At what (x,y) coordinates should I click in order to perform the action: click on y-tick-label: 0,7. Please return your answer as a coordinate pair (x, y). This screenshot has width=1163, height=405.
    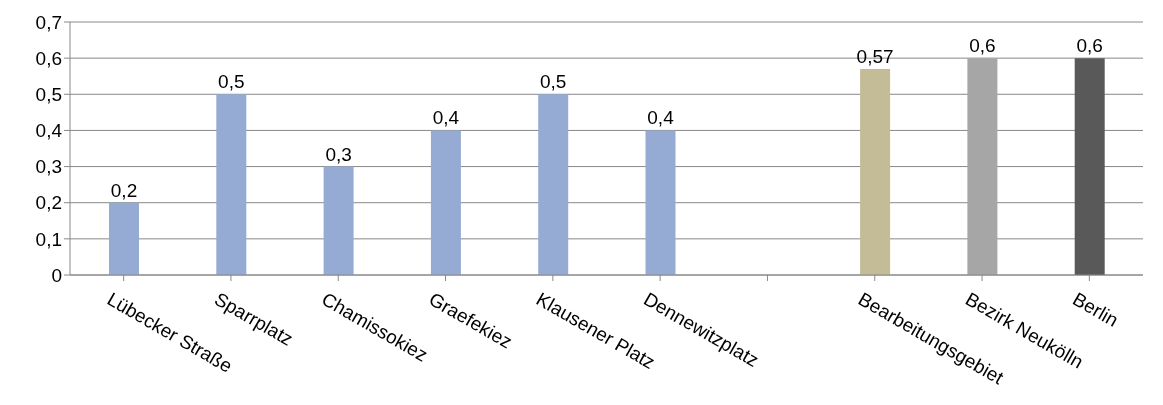
    Looking at the image, I should click on (48, 22).